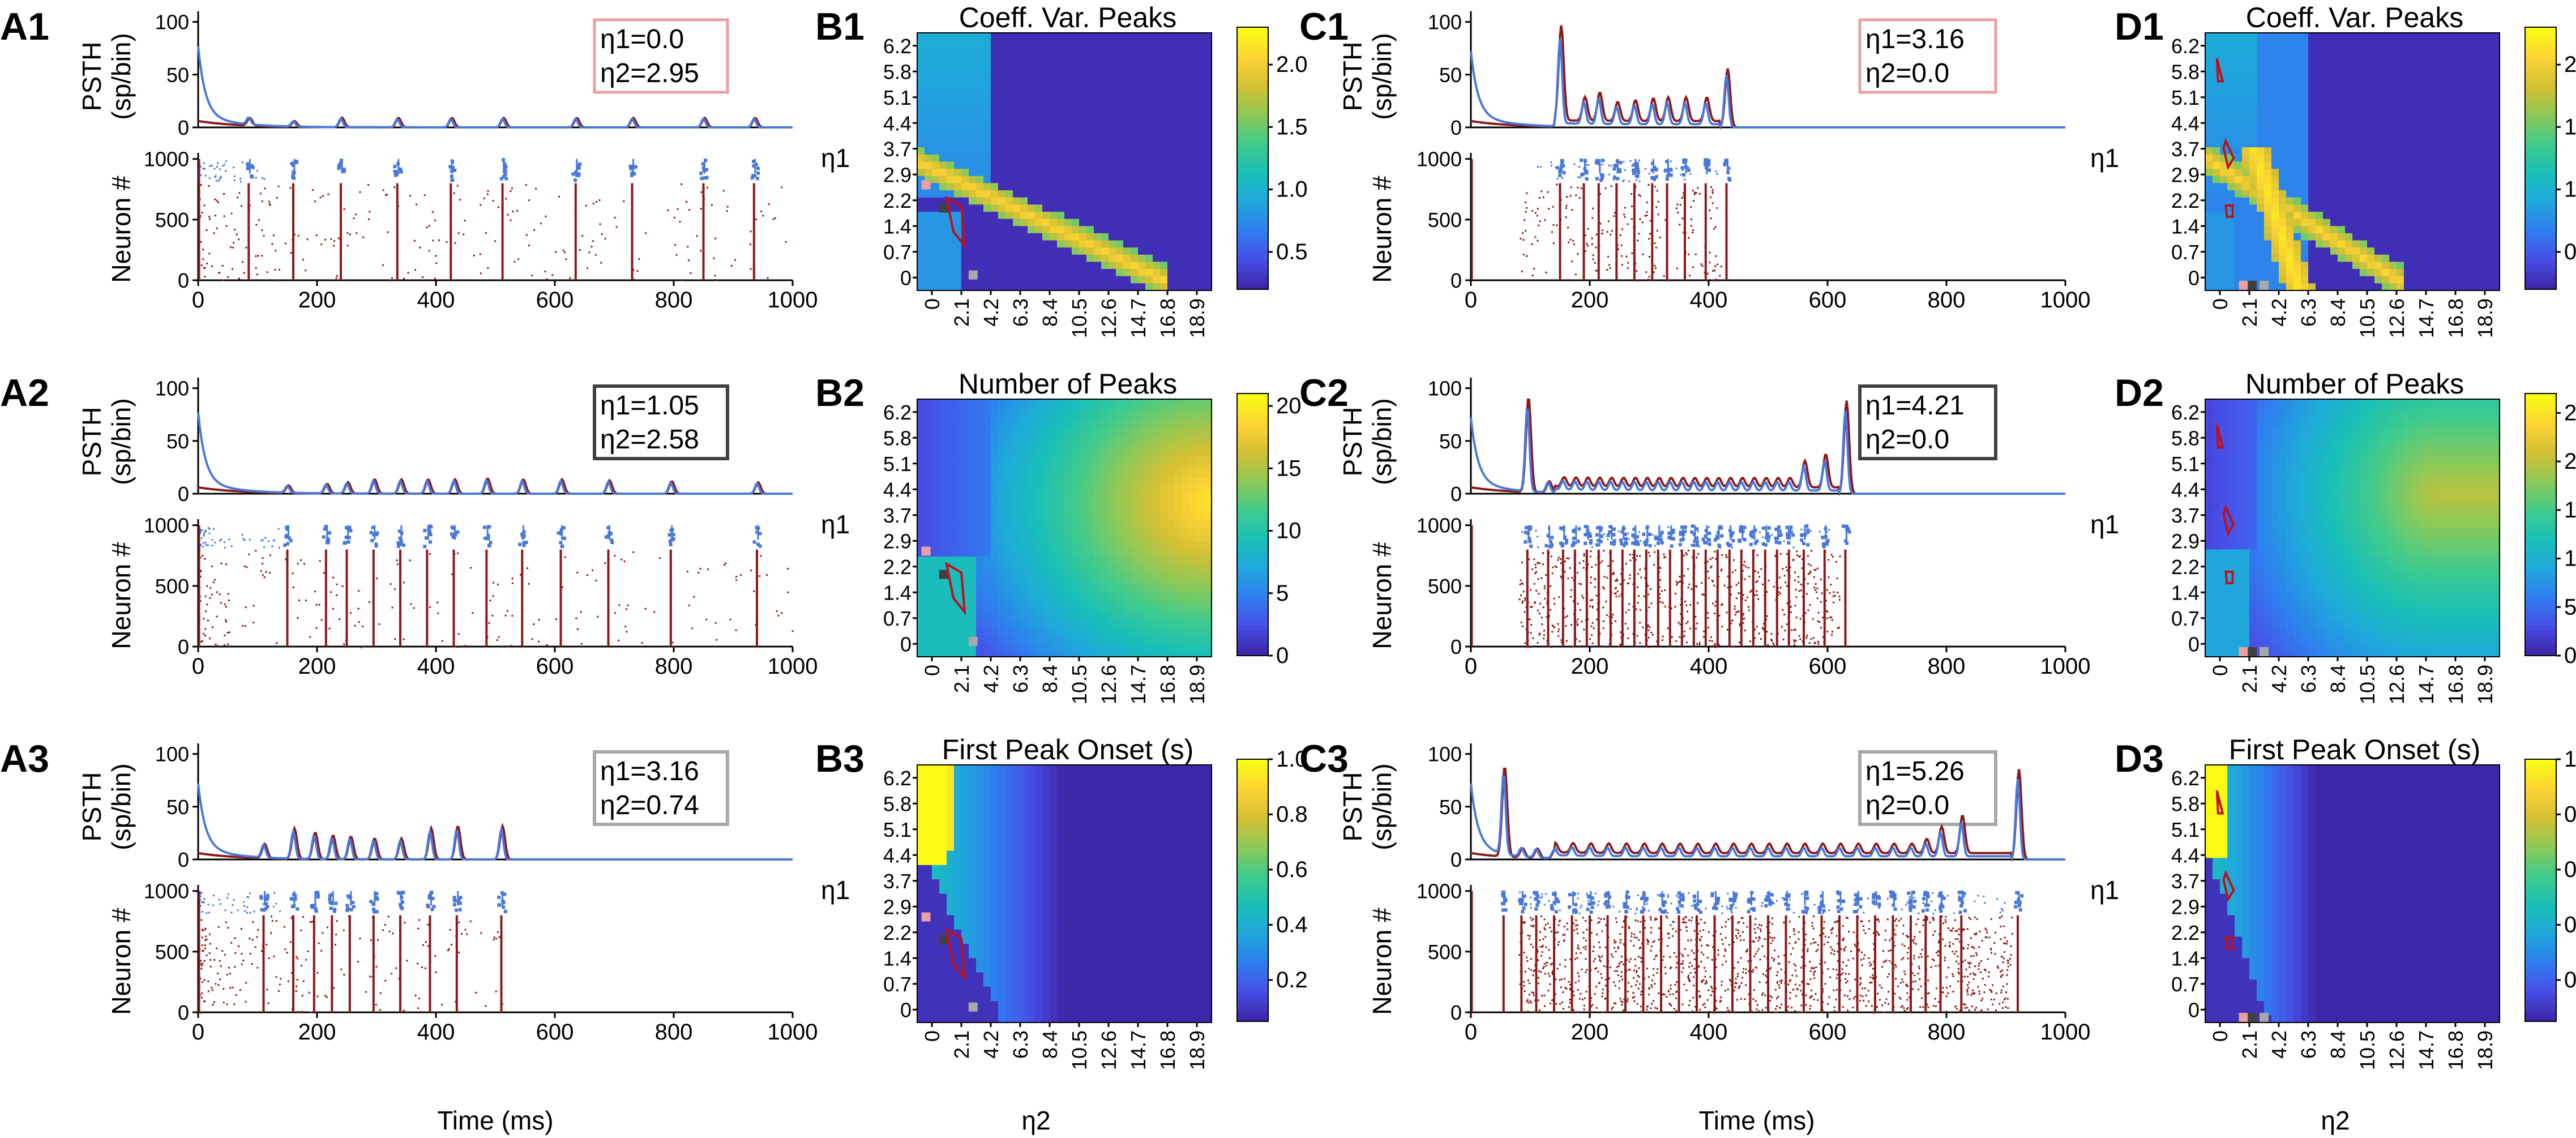  What do you see at coordinates (2139, 26) in the screenshot?
I see `panel-label-D1: D1` at bounding box center [2139, 26].